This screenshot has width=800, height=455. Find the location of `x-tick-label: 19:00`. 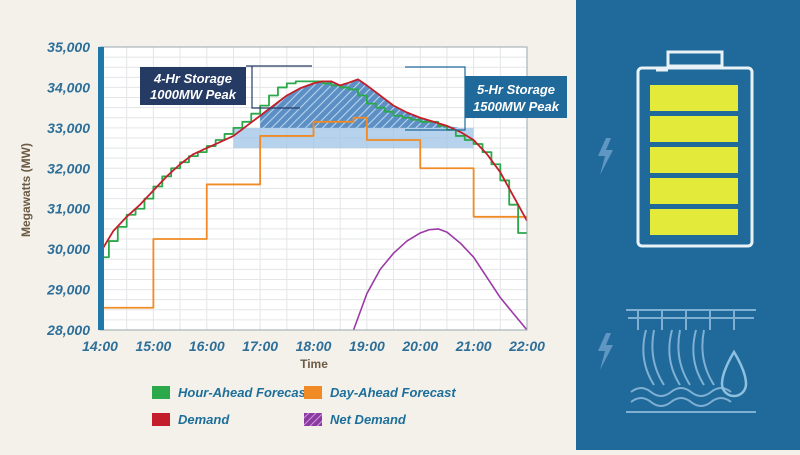

x-tick-label: 19:00 is located at coordinates (367, 346).